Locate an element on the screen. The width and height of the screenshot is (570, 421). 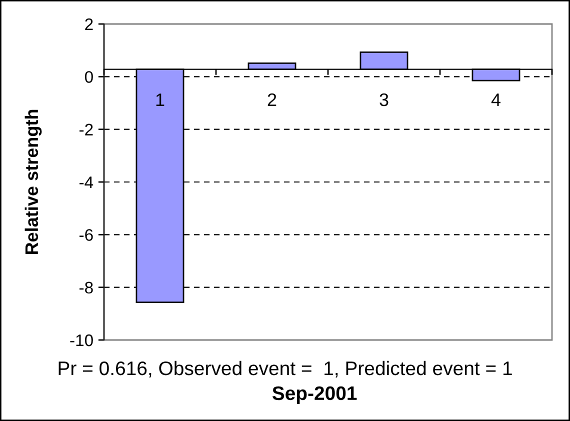
y-tick-label: -6 is located at coordinates (86, 235).